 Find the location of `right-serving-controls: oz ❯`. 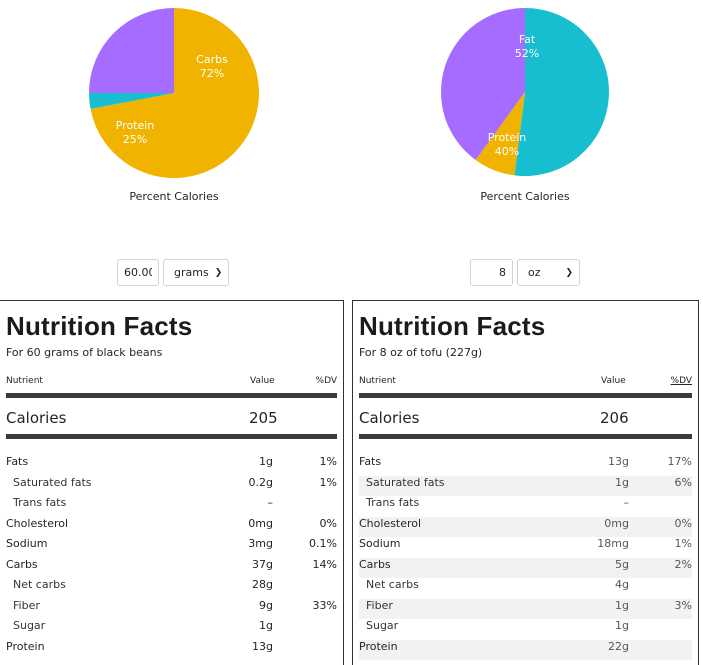

right-serving-controls: oz ❯ is located at coordinates (525, 272).